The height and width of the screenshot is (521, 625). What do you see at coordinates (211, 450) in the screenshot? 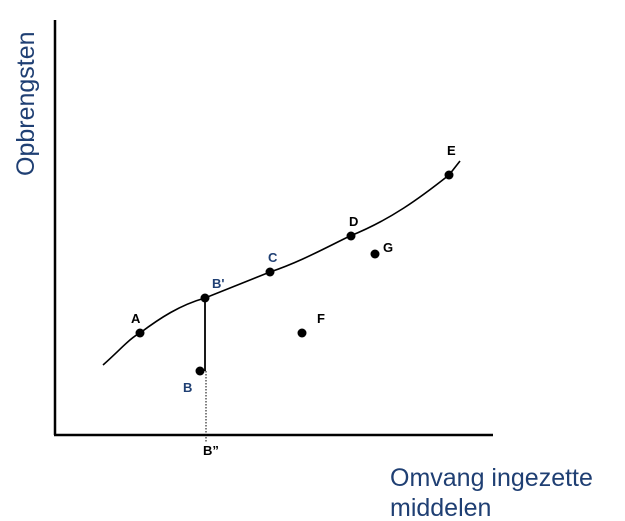
I see `x-marker-label: B”` at bounding box center [211, 450].